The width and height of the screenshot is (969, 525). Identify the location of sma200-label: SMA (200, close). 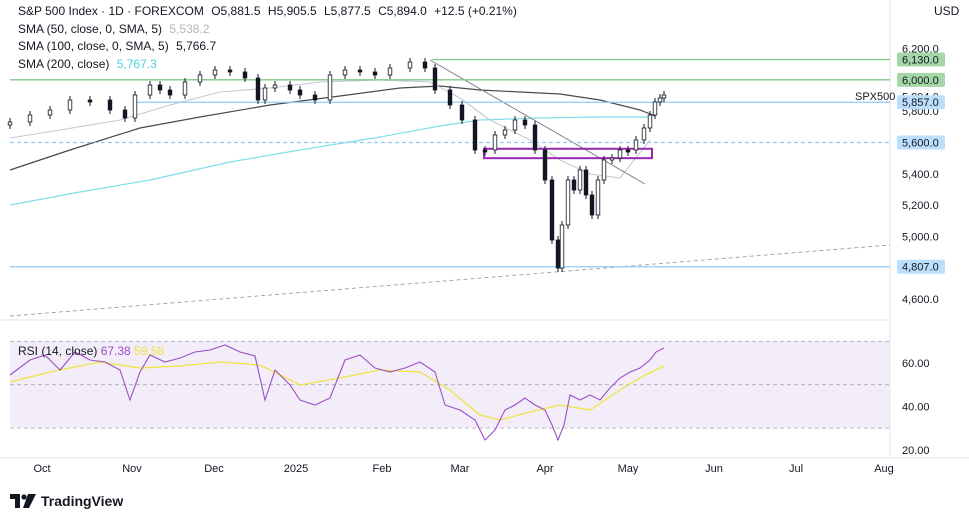
(64, 63).